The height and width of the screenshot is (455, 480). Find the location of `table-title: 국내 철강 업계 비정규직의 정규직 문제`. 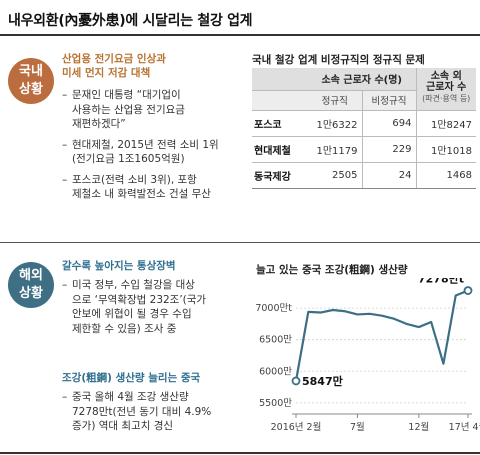

table-title: 국내 철강 업계 비정규직의 정규직 문제 is located at coordinates (338, 60).